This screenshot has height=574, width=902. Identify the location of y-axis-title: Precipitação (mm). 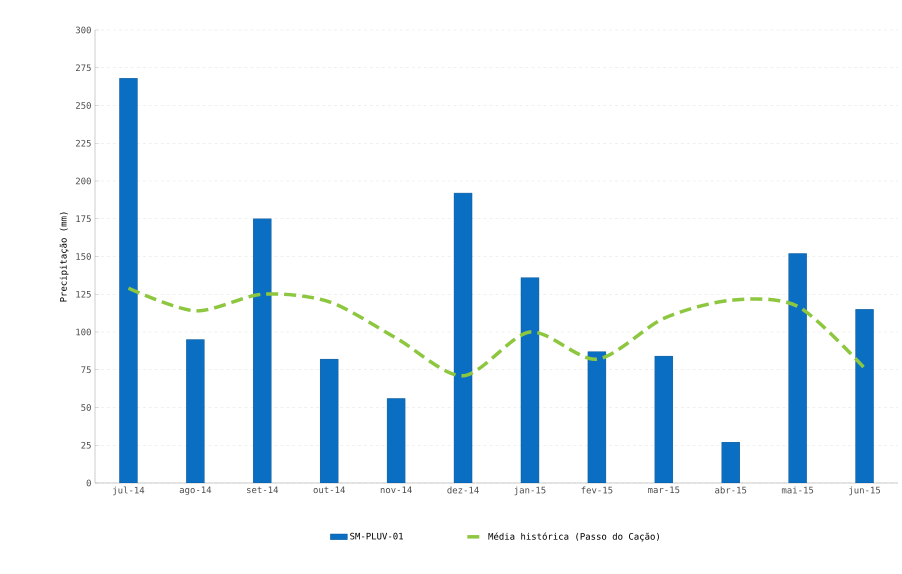
(64, 257).